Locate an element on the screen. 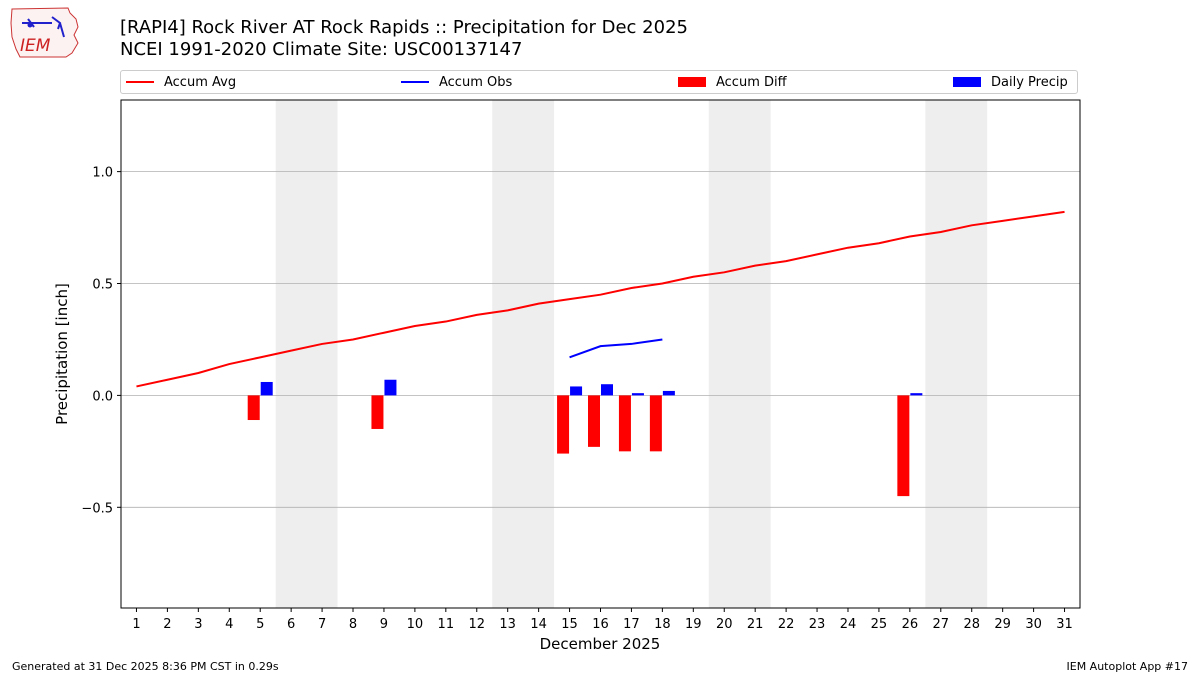 The image size is (1200, 675). legend-daily-precip: Daily Precip is located at coordinates (1010, 82).